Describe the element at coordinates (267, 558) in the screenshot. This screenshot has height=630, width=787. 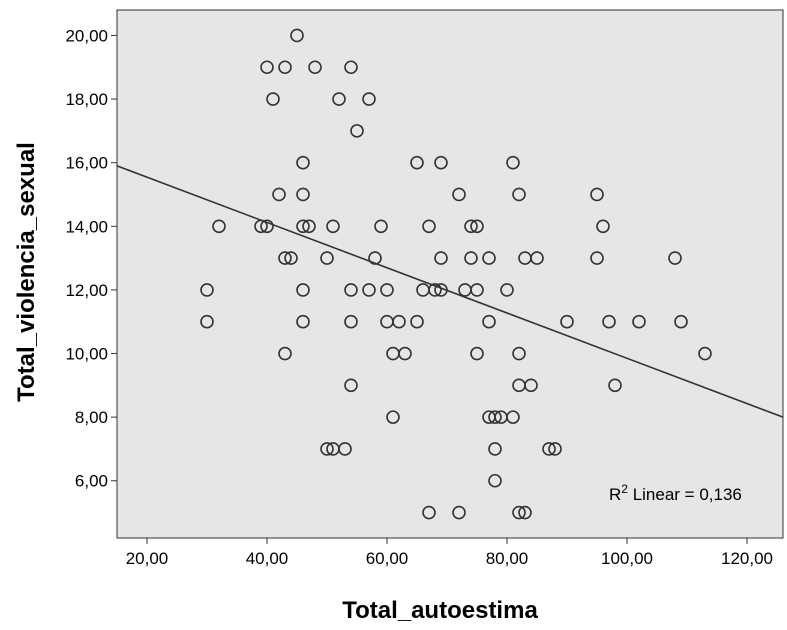
I see `x-tick-label-1: 40,00` at that location.